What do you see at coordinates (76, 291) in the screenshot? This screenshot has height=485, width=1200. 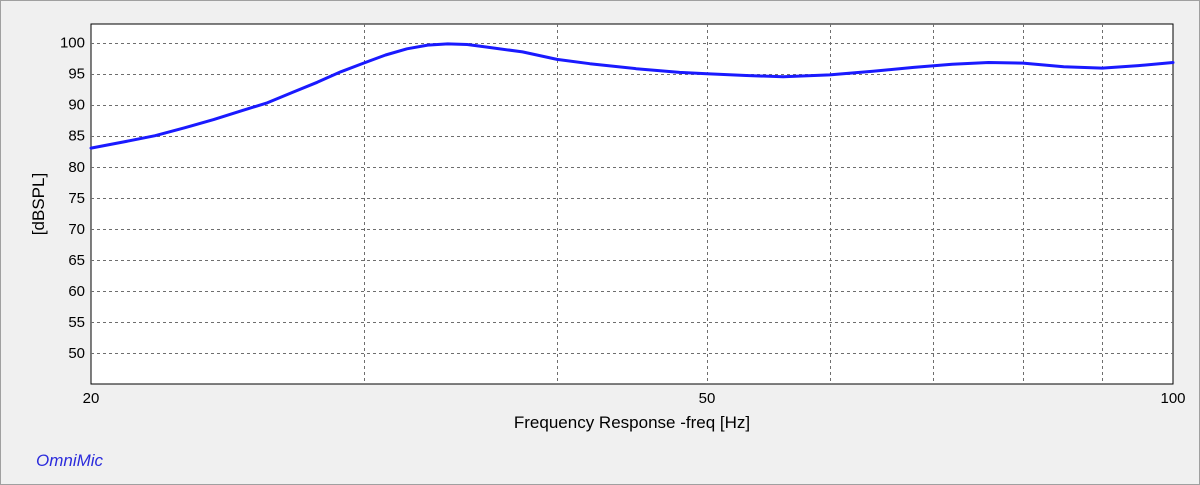 I see `y-tick-label: 60` at bounding box center [76, 291].